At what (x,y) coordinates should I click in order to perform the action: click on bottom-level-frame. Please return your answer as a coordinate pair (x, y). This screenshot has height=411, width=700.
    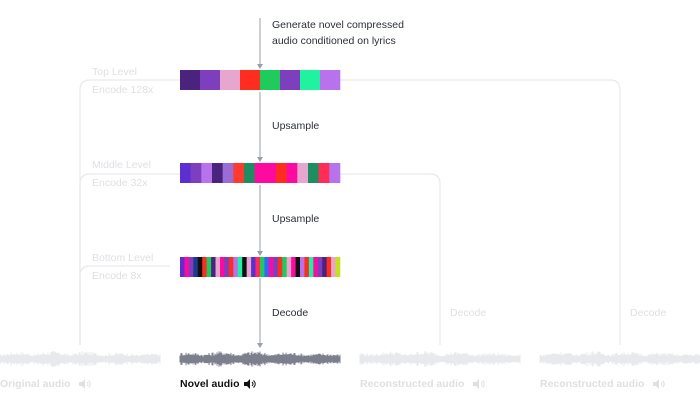
    Looking at the image, I should click on (124, 305).